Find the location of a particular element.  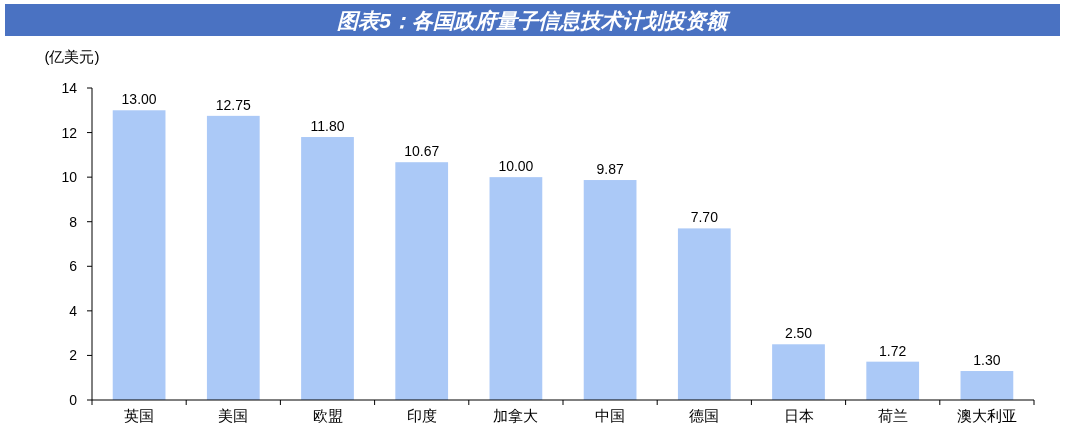

data-label: 10.00 is located at coordinates (516, 166).